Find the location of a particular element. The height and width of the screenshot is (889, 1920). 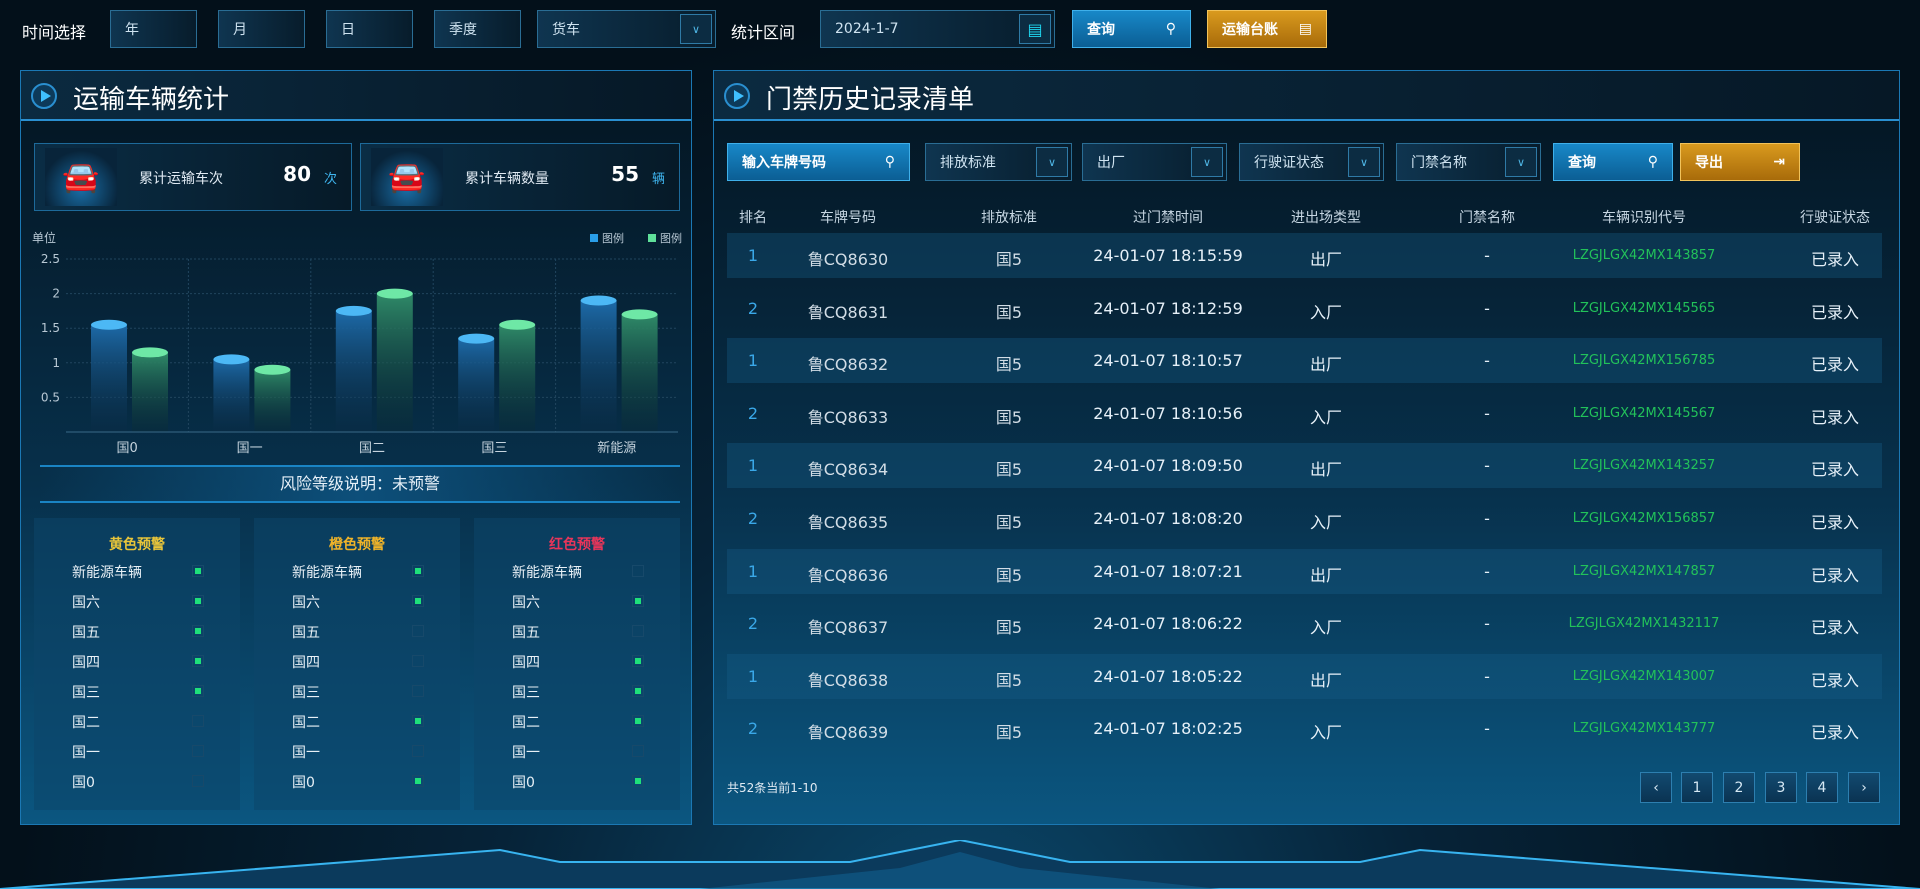

plate-search-input: 输入车牌号码 ⚲ is located at coordinates (818, 162).